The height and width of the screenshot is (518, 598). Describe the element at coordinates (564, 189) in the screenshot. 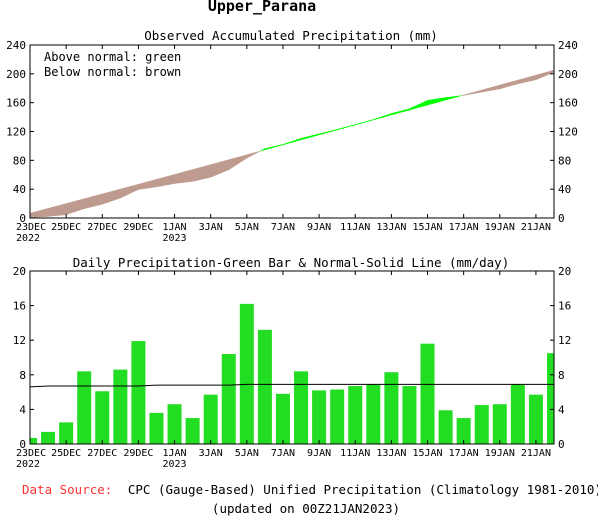

I see `y-tick-label-right: 40` at that location.